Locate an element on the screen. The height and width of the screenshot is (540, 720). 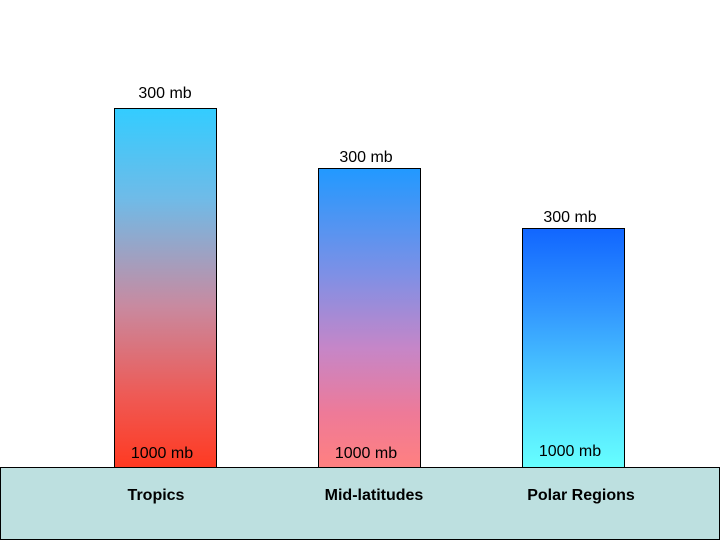
region-label-polar-regions: Polar Regions is located at coordinates (581, 495).